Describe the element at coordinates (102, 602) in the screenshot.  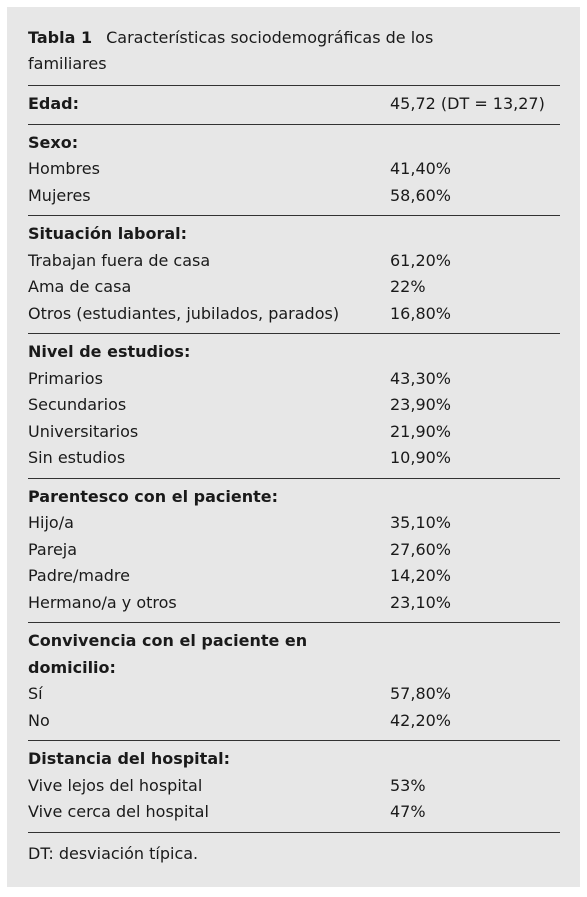
I see `row-label: Hermano/a y otros` at that location.